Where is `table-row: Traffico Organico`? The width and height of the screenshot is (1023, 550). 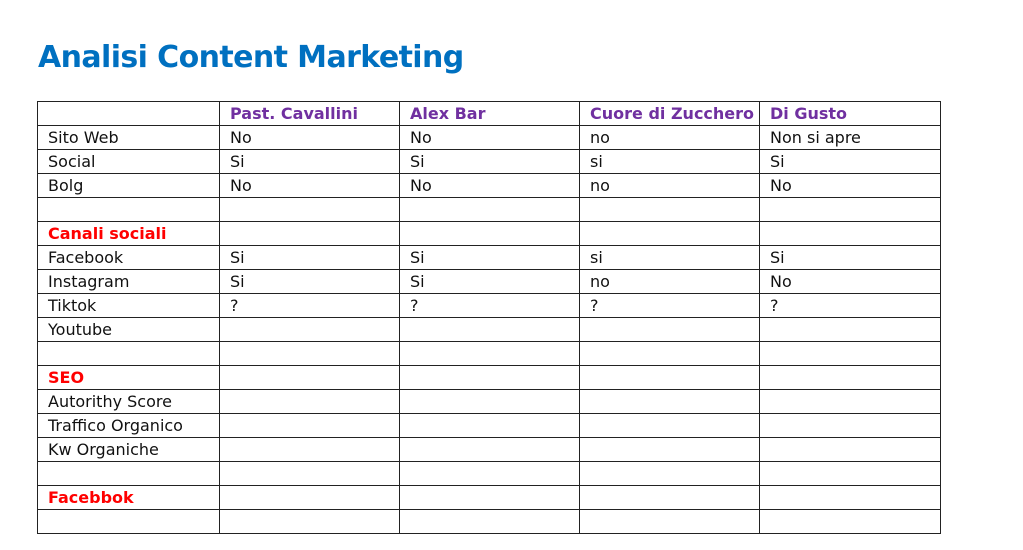
table-row: Traffico Organico is located at coordinates (489, 425).